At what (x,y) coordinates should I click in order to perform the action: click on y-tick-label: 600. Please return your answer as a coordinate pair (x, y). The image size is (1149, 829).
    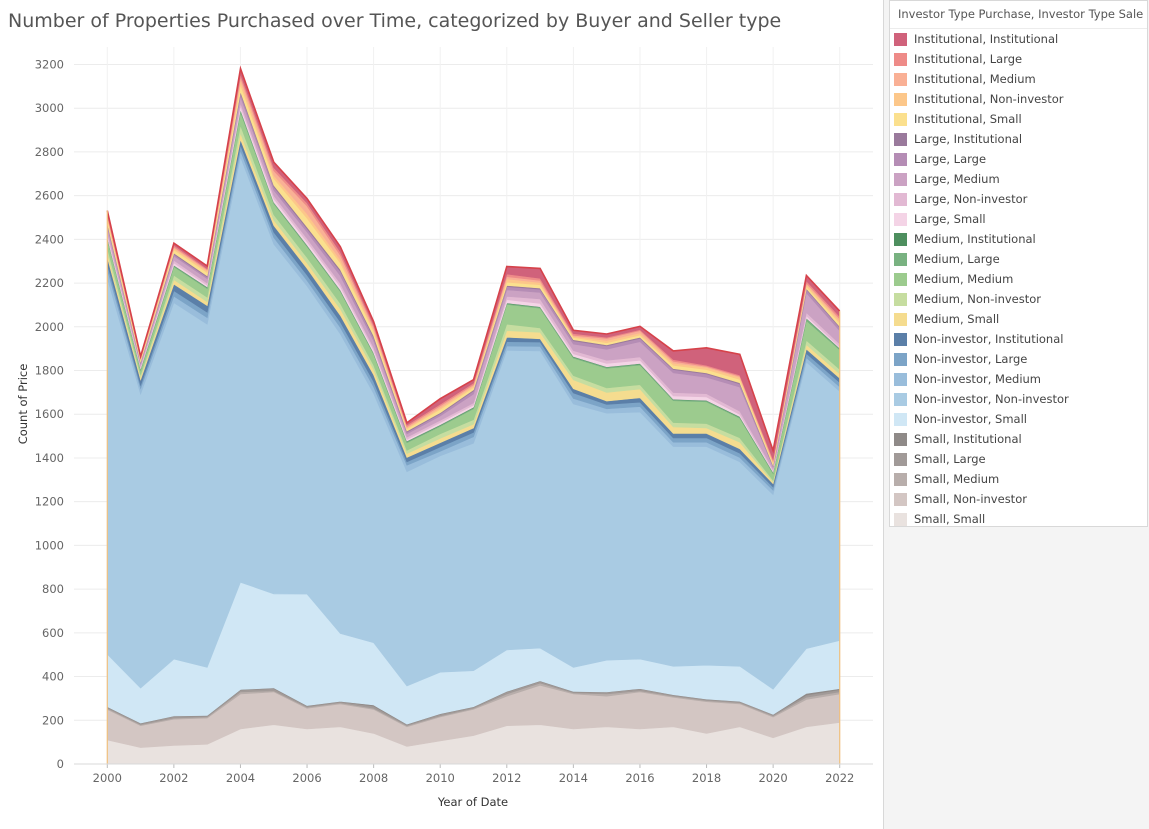
    Looking at the image, I should click on (53, 633).